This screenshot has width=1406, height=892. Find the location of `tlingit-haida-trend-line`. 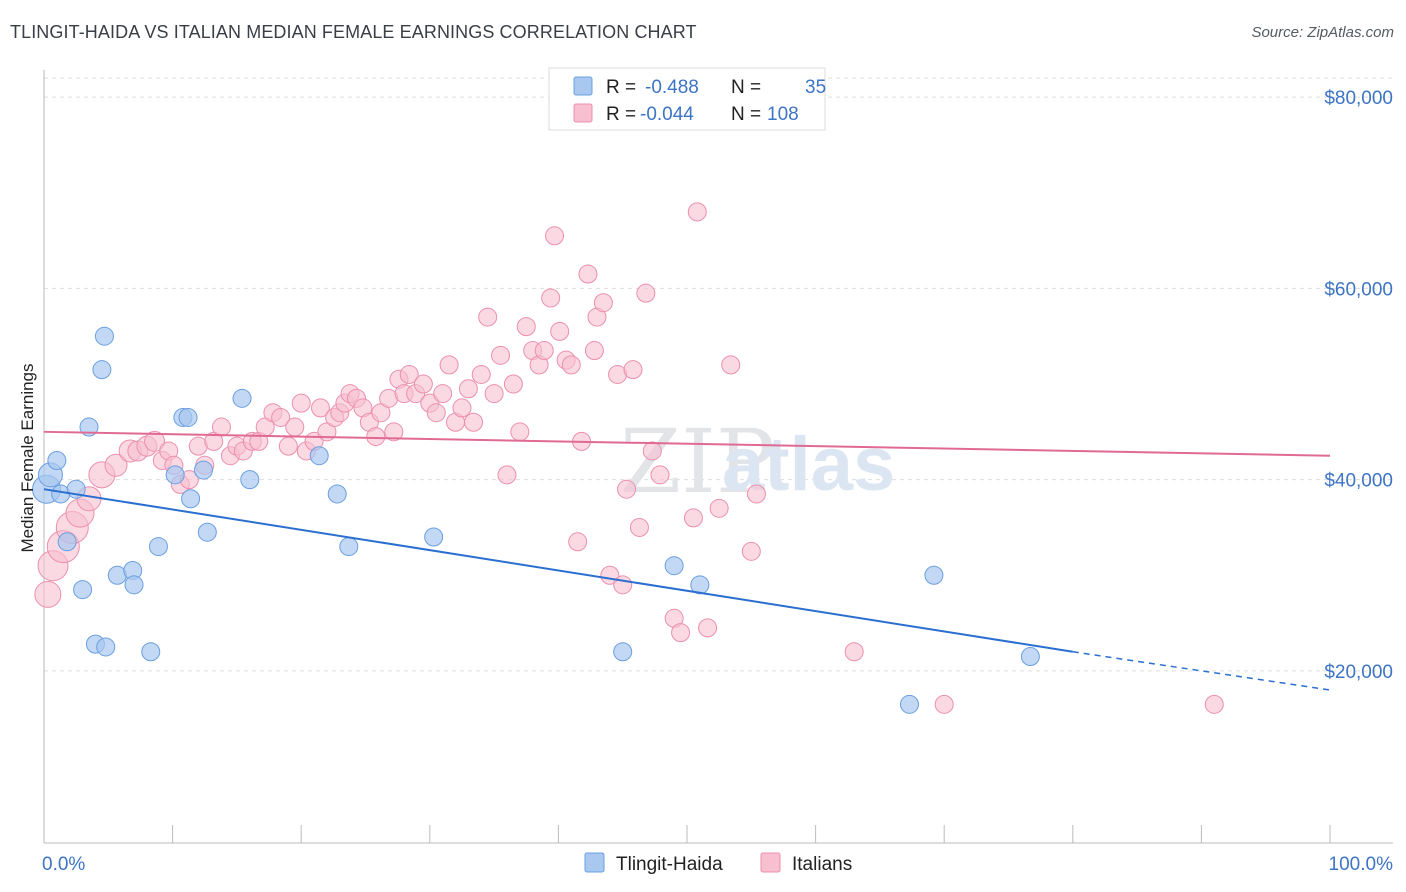

tlingit-haida-trend-line is located at coordinates (558, 570).